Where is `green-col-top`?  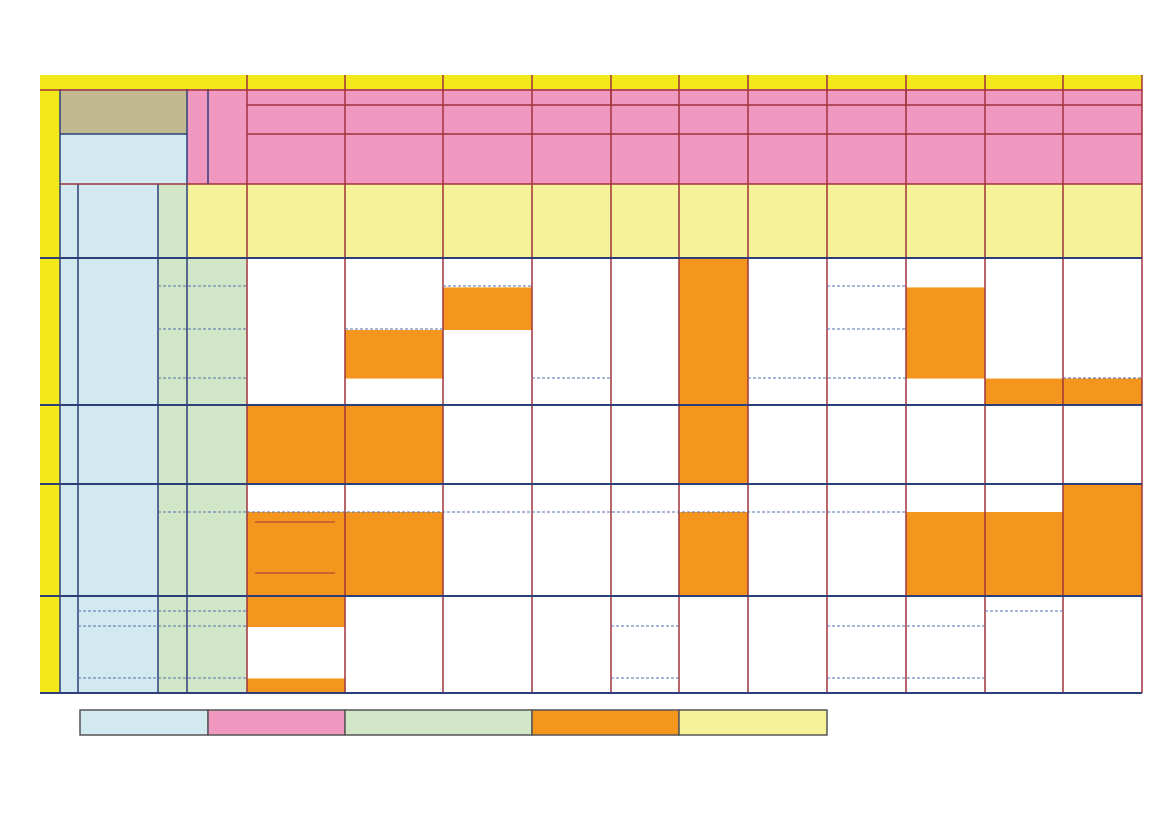 green-col-top is located at coordinates (172, 221).